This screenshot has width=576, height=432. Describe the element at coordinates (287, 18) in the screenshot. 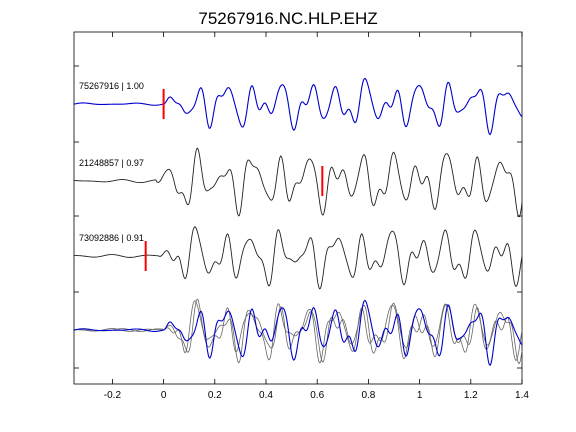

I see `chart-title: 75267916.NC.HLP.EHZ` at that location.